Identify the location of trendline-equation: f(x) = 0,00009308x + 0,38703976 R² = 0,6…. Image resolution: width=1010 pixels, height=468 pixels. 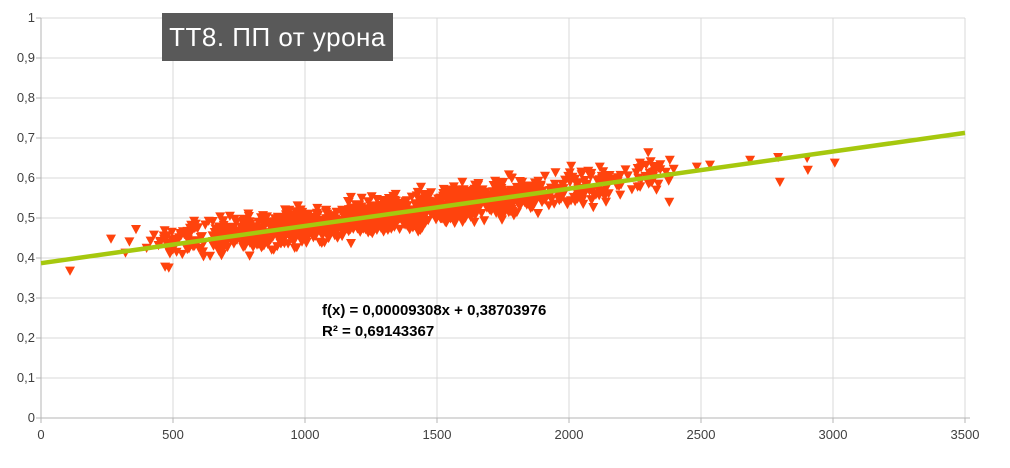
(434, 321).